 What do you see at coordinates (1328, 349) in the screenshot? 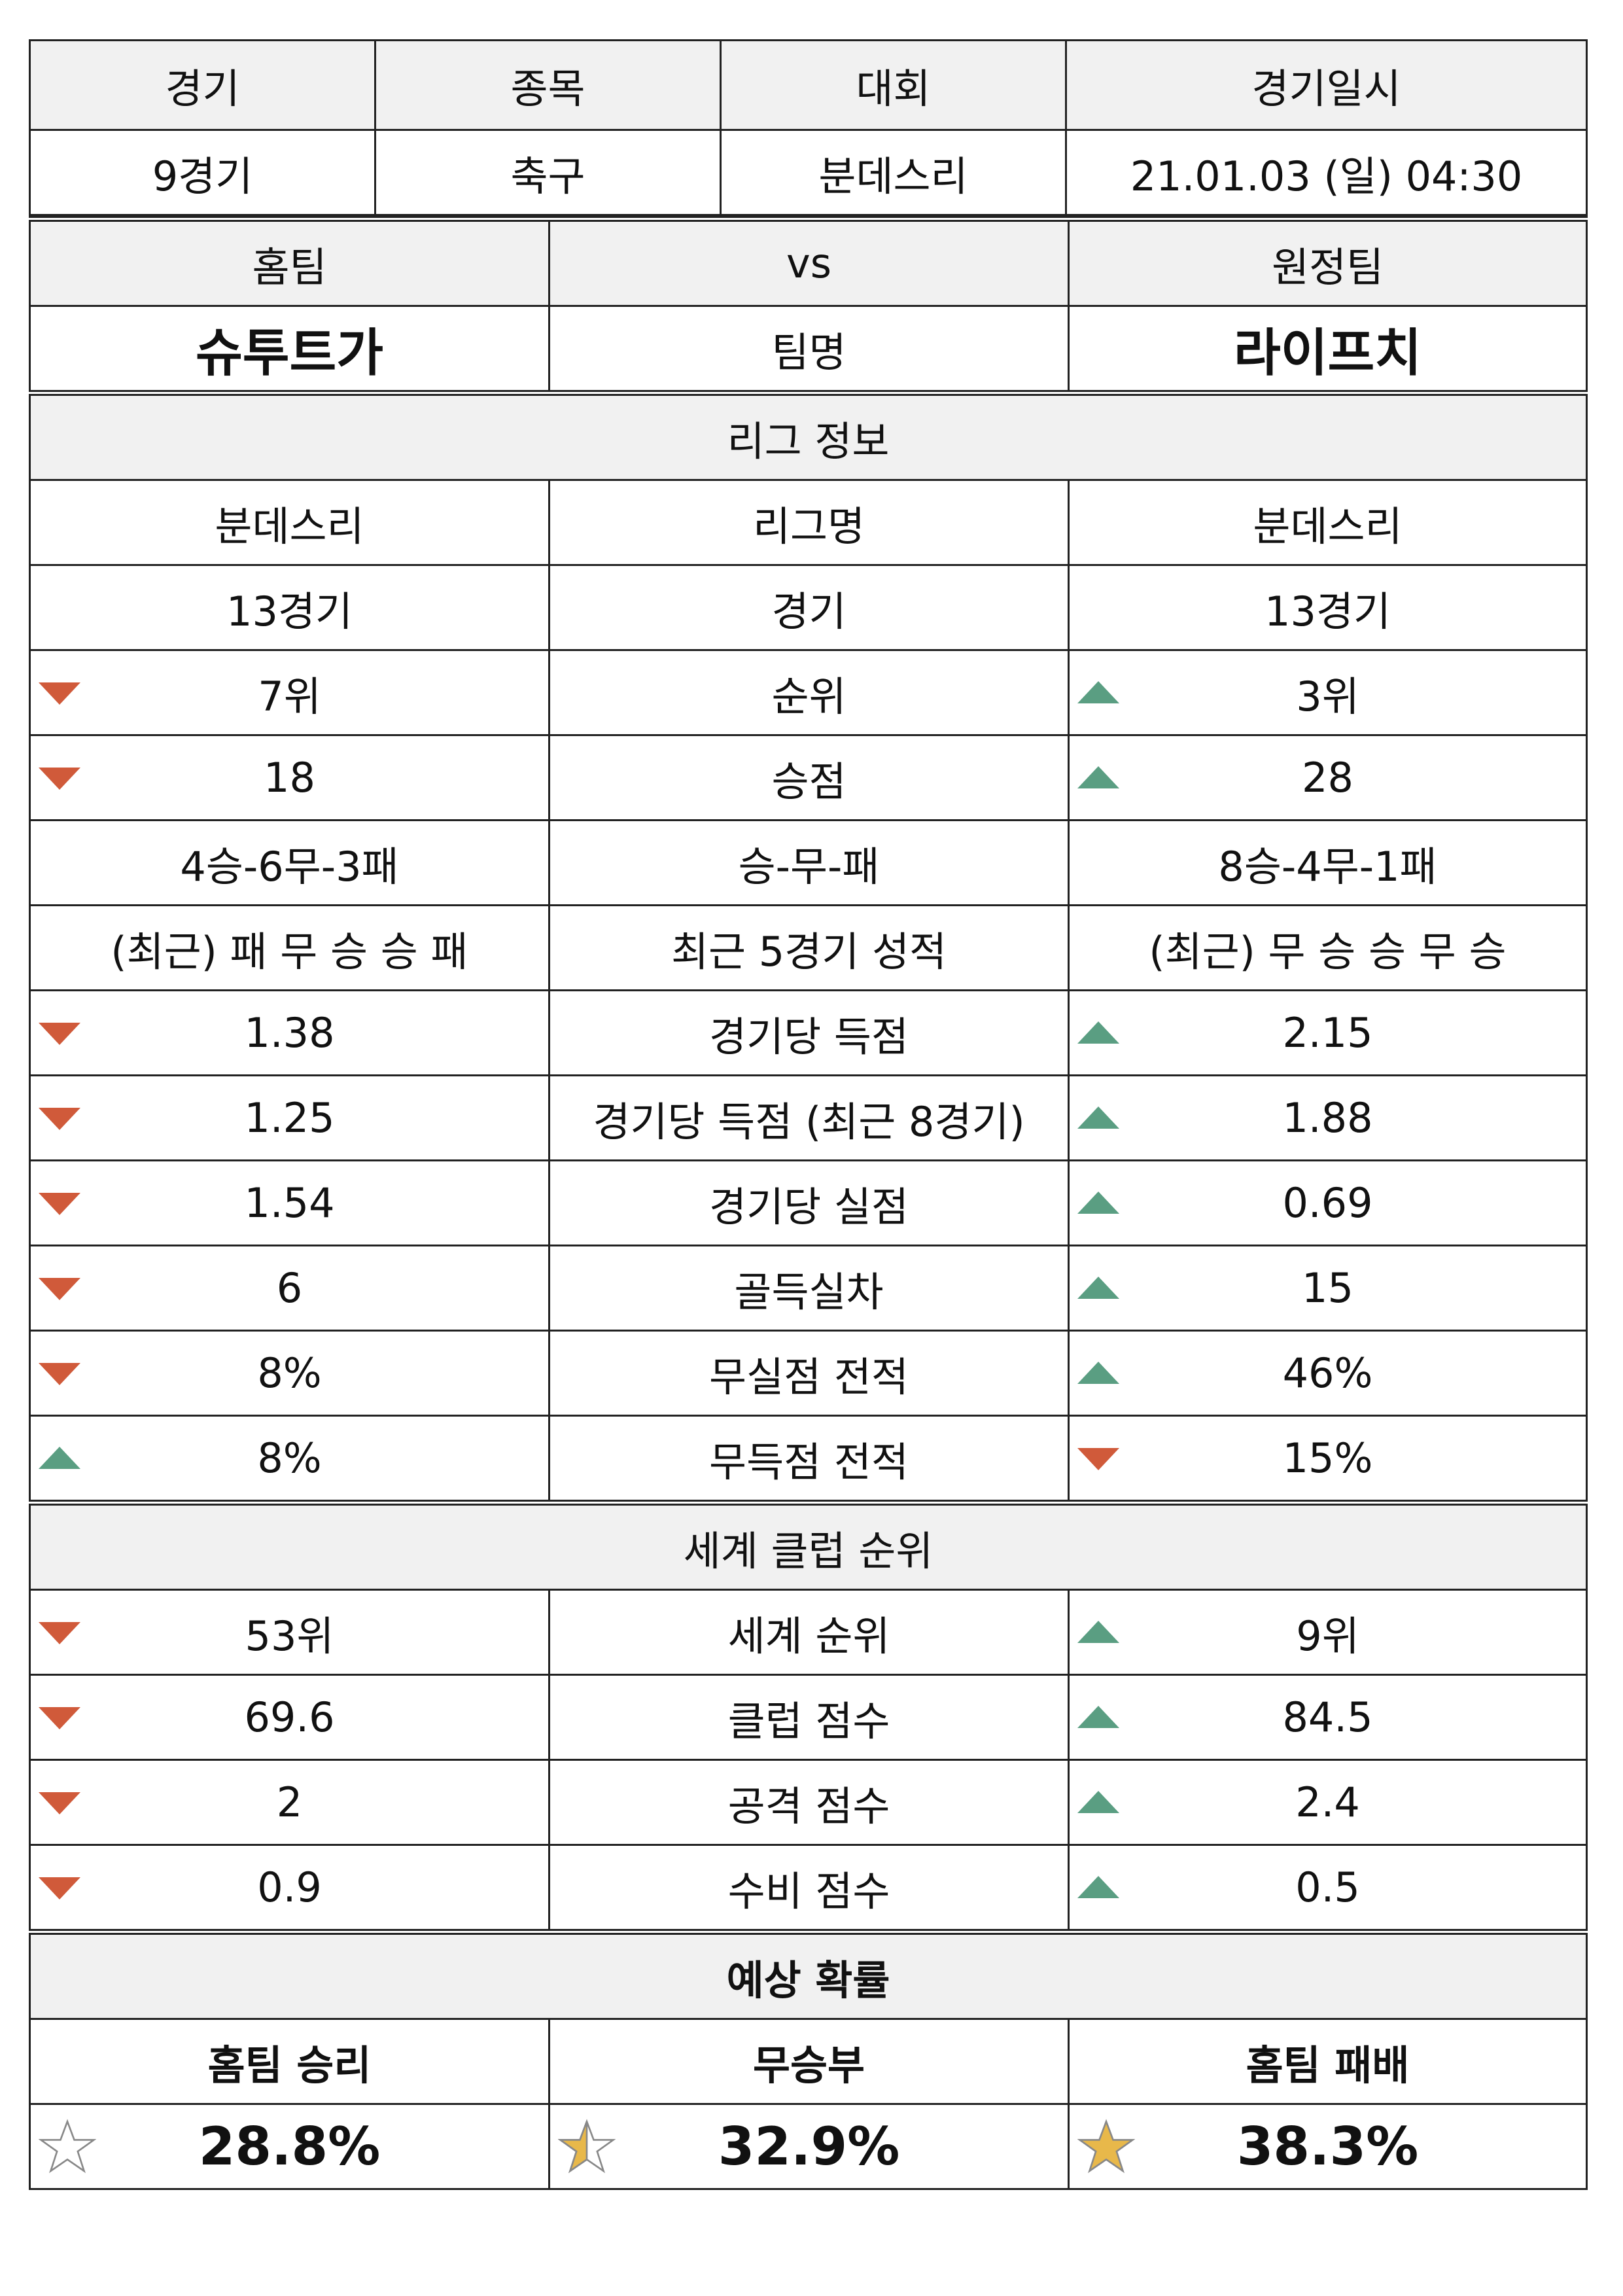
I see `away-team-name: 라이프치` at bounding box center [1328, 349].